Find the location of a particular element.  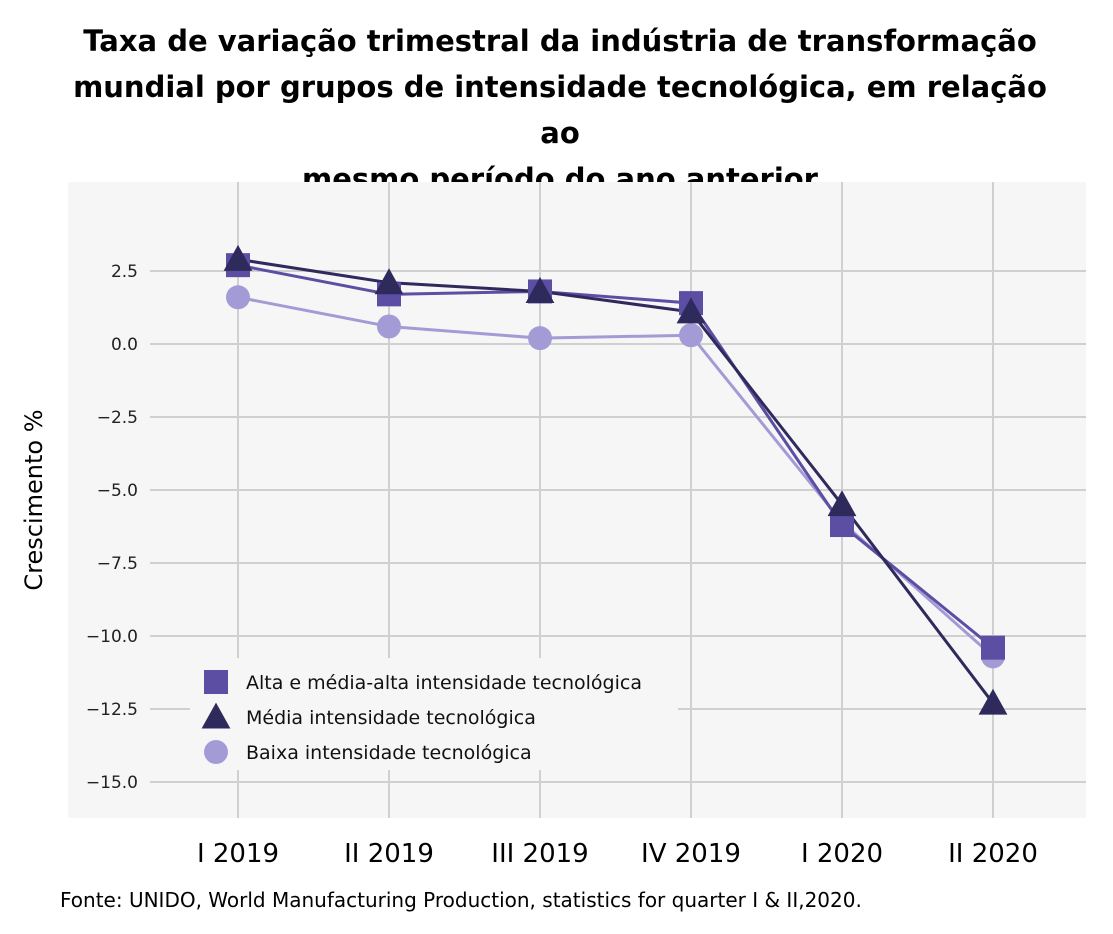

x-tick-label: II 2019 is located at coordinates (389, 854).